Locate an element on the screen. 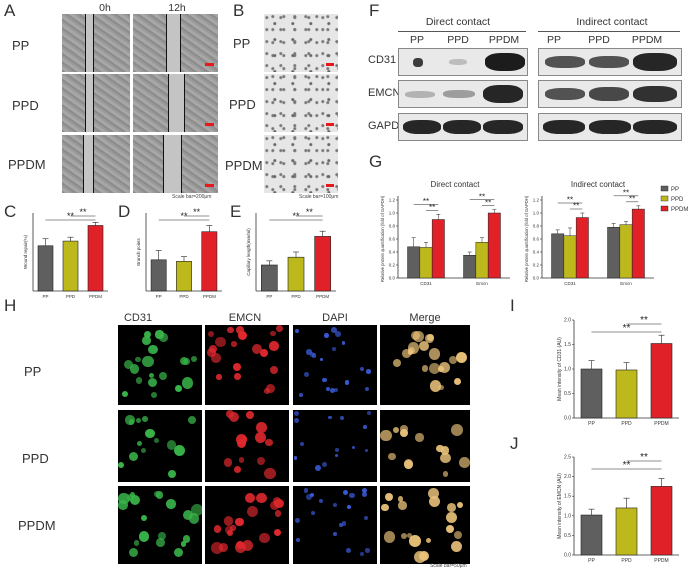 The width and height of the screenshot is (691, 570). a-image-pp-12h is located at coordinates (175, 43).